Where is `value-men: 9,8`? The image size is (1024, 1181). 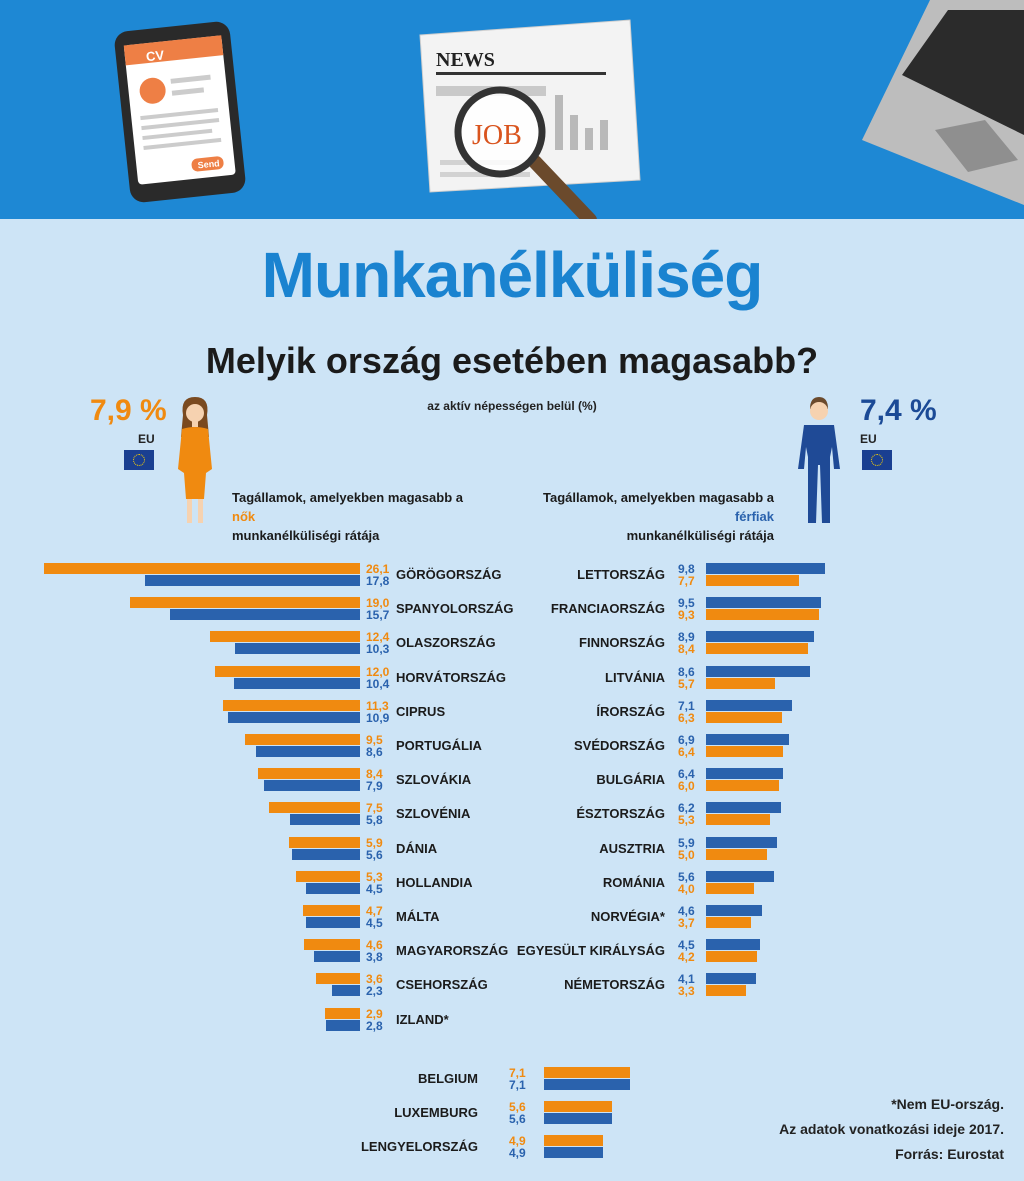
value-men: 9,8 is located at coordinates (686, 569).